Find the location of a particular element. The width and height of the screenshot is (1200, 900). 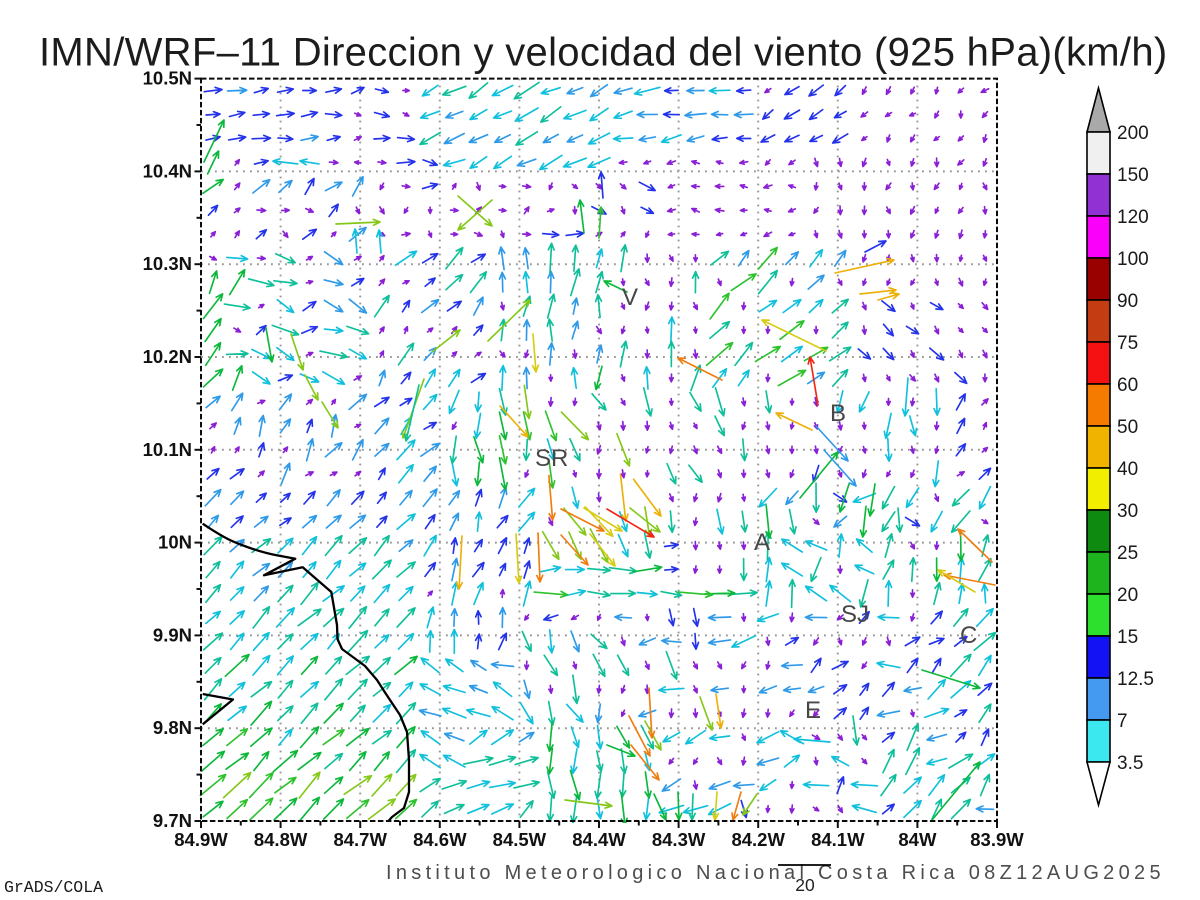

svg-text: 9.8N is located at coordinates (172, 727).